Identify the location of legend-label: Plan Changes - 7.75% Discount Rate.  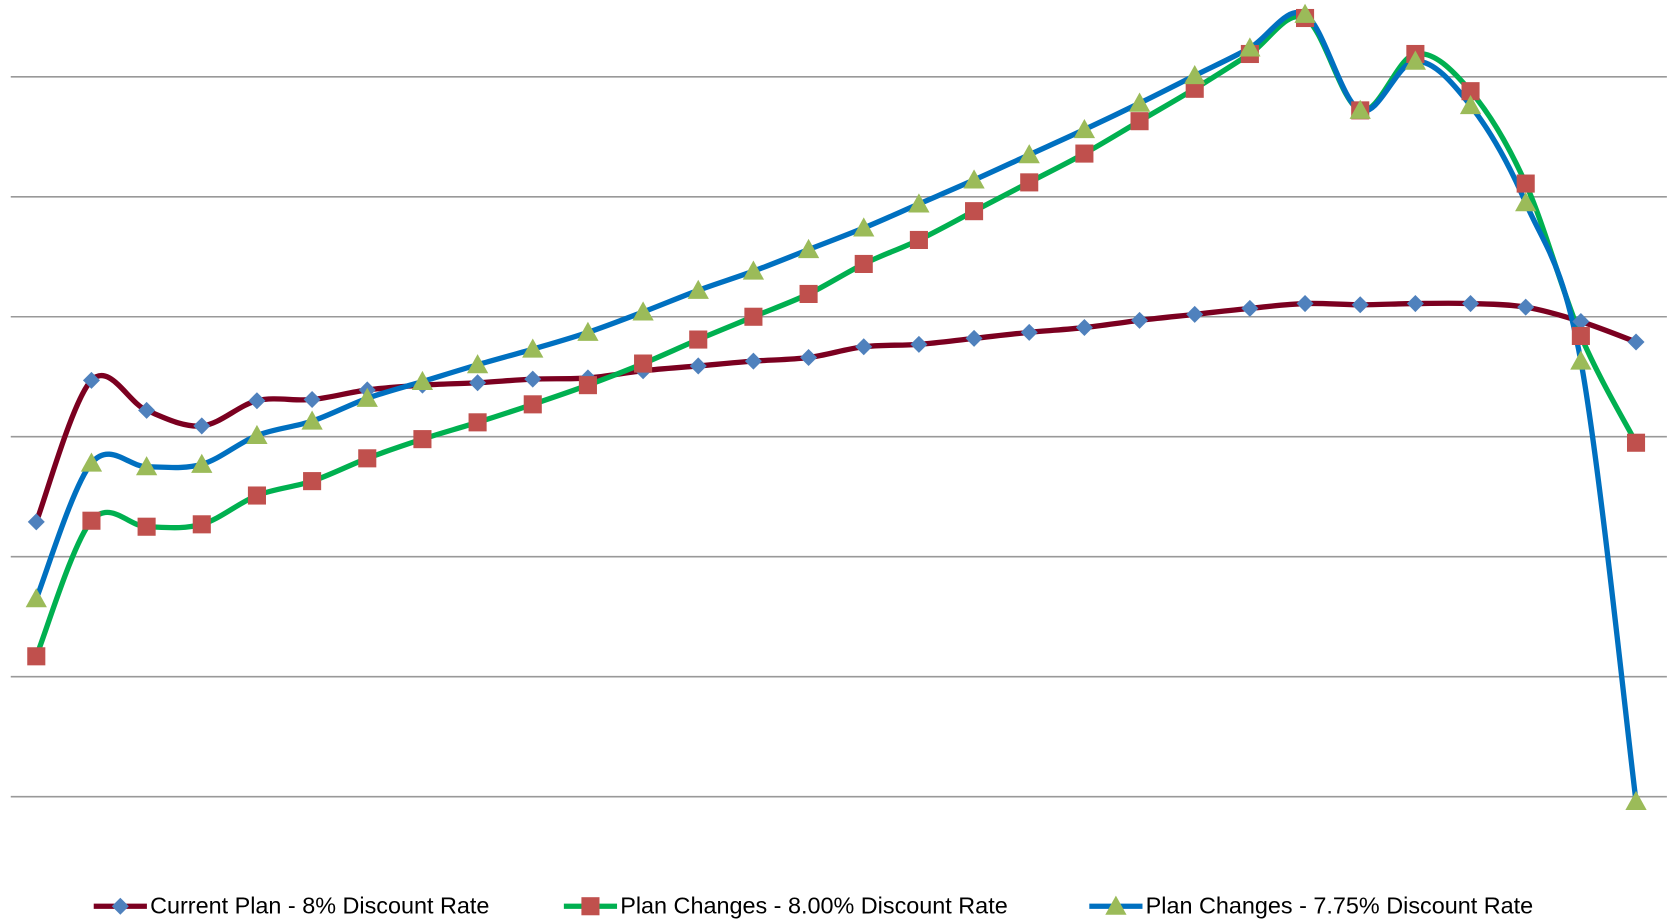
(1339, 905).